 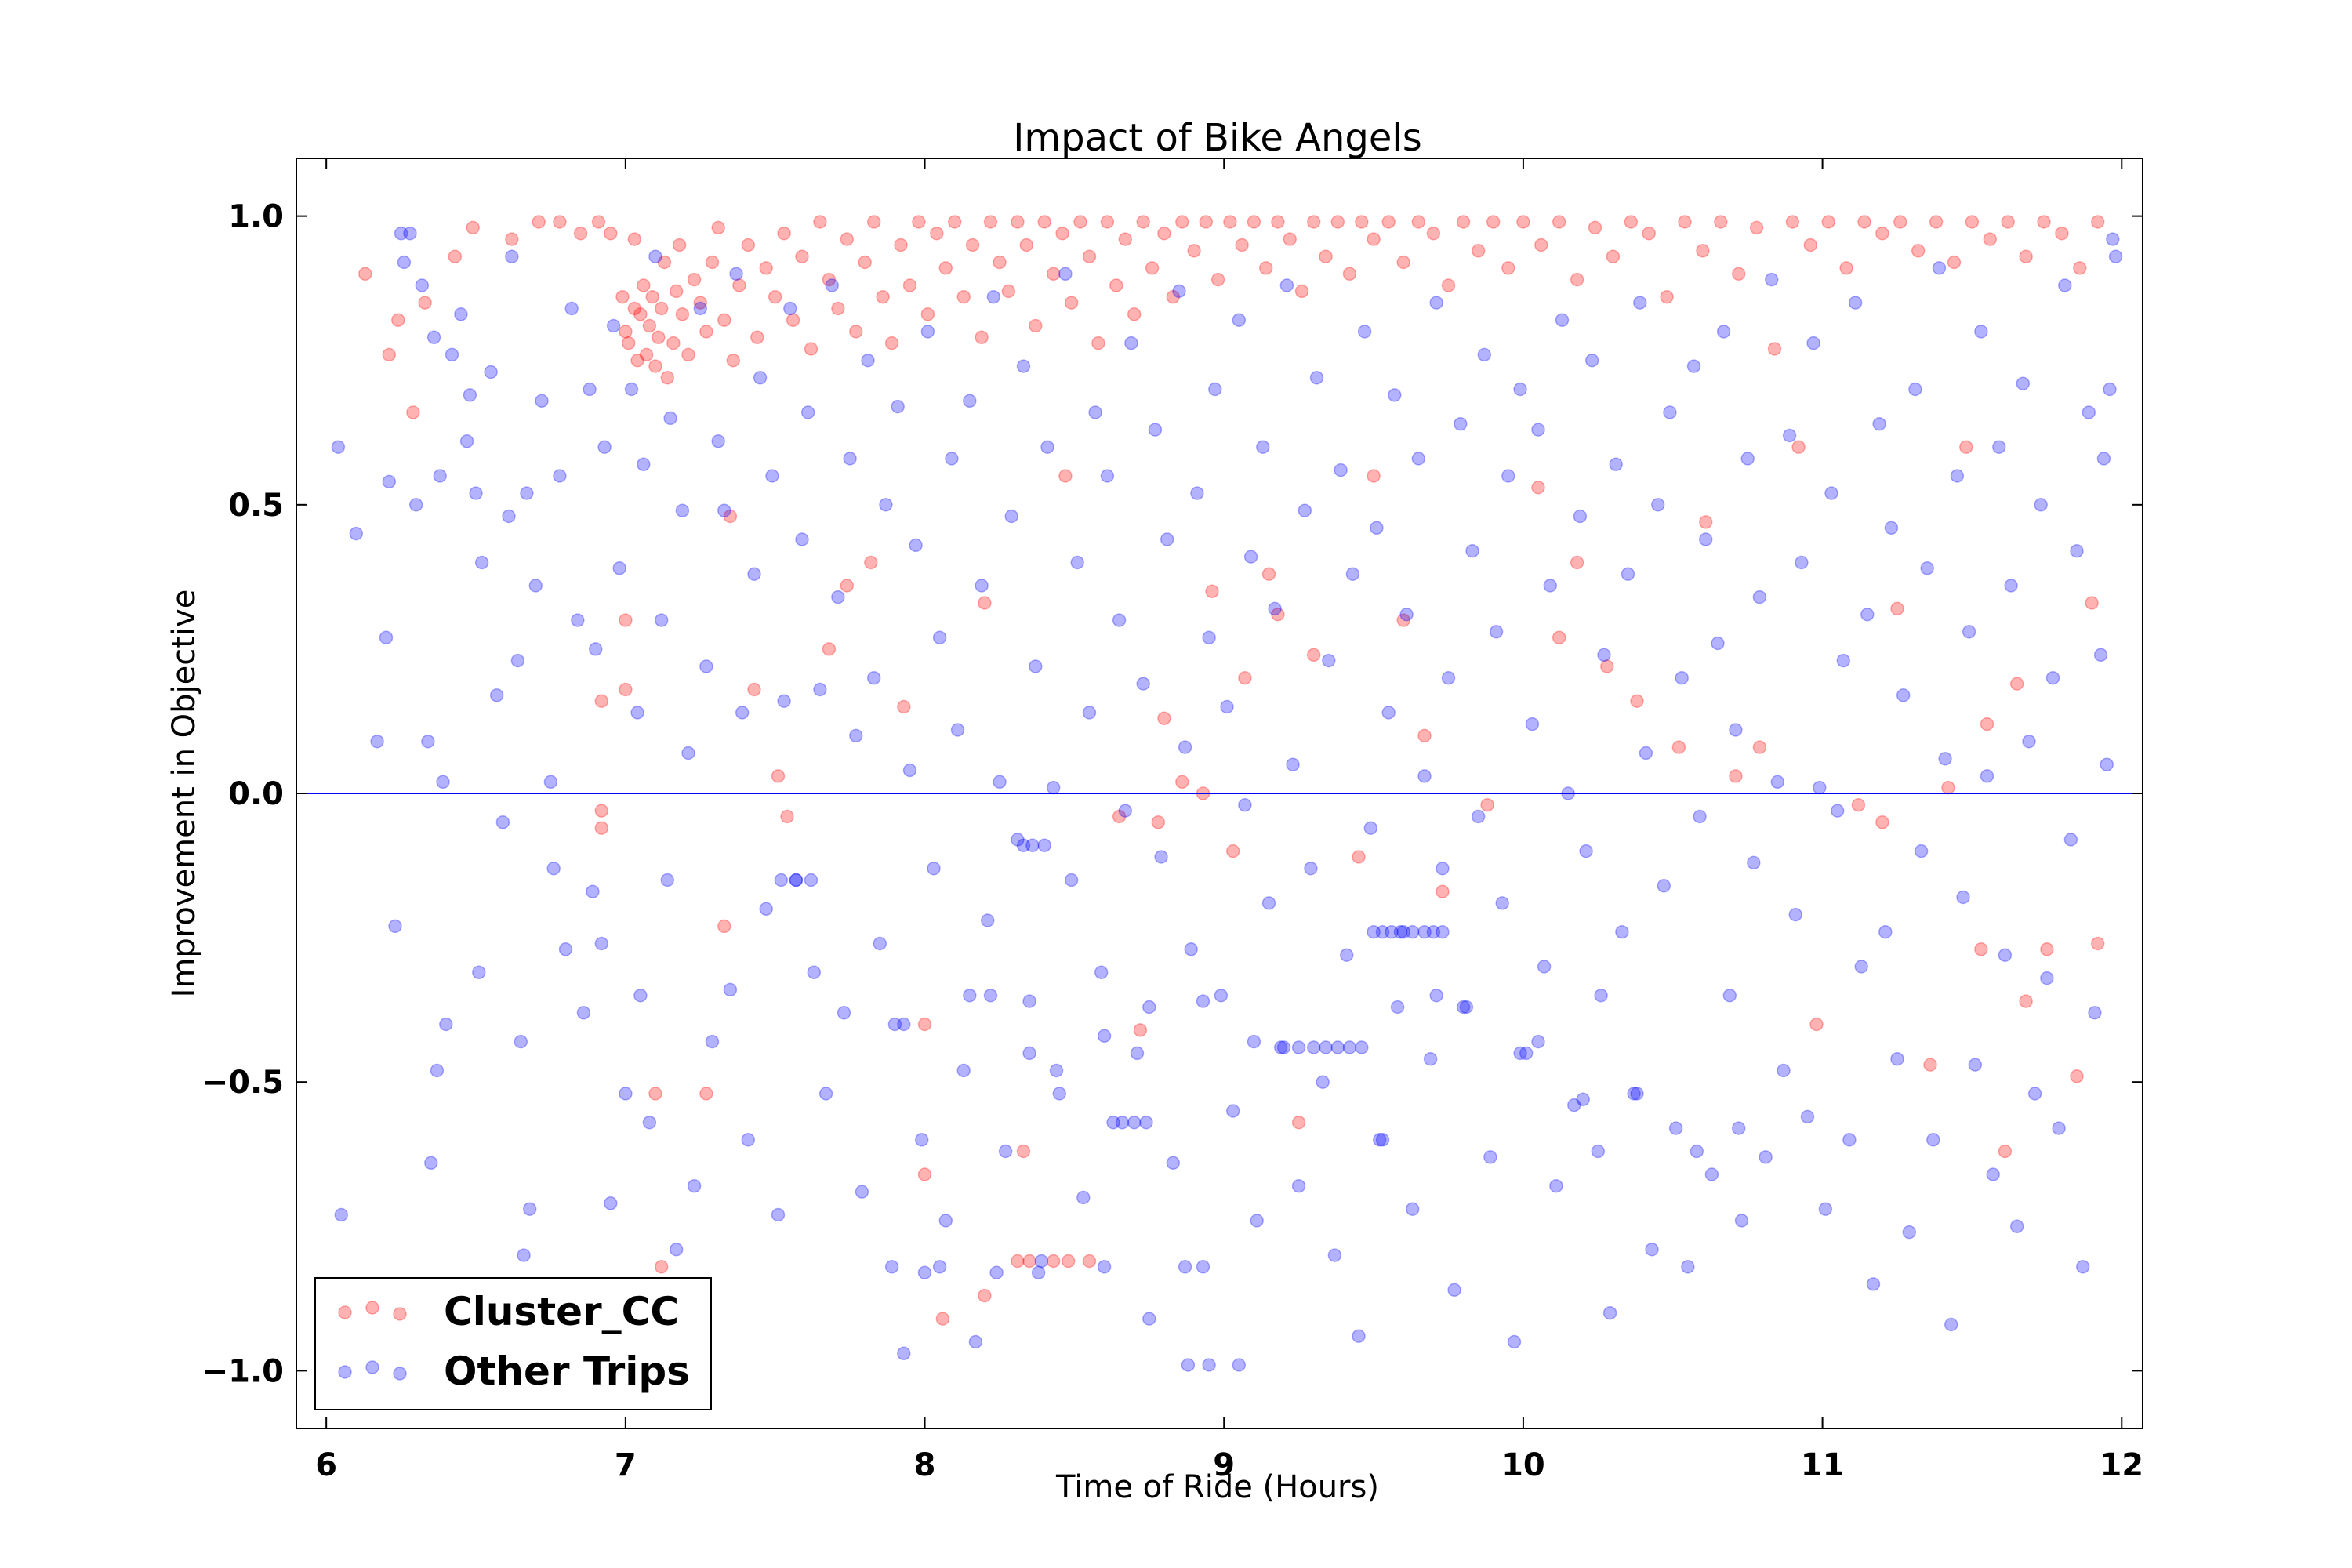 I want to click on x-tick-label: 8, so click(x=925, y=1465).